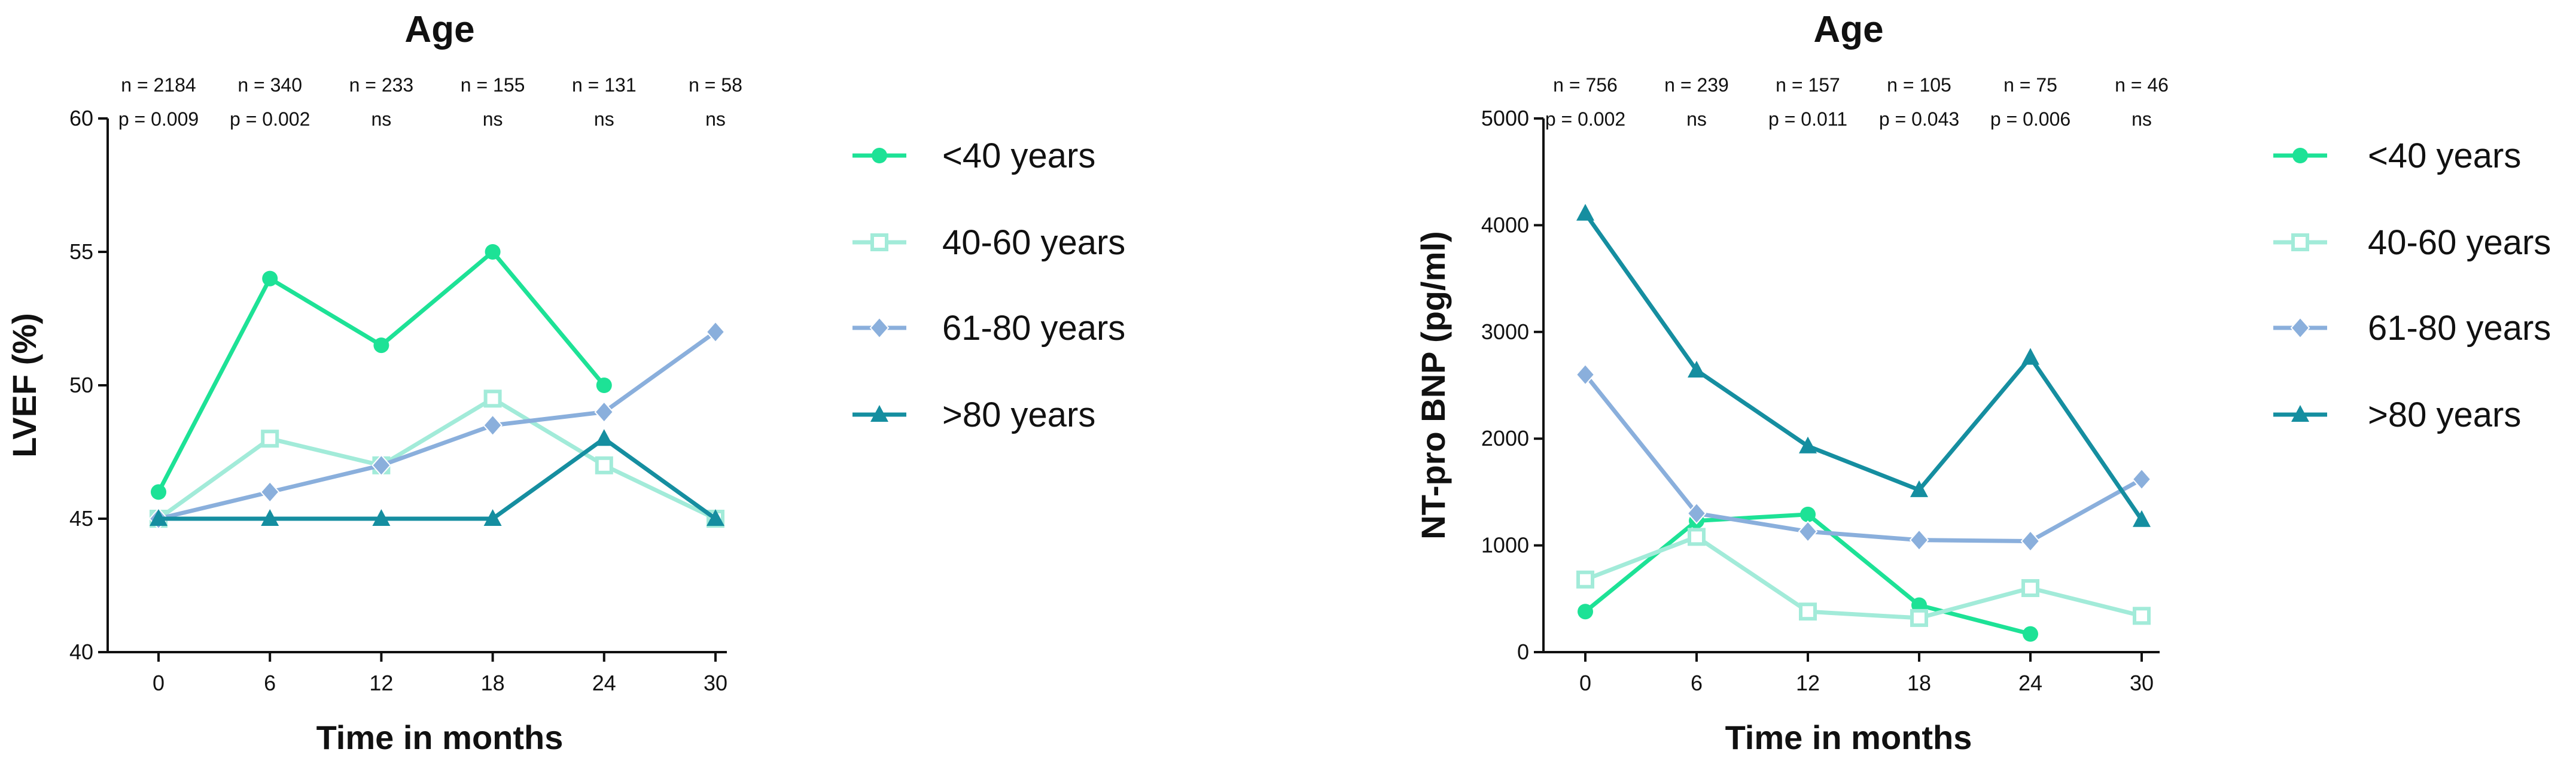 This screenshot has height=767, width=2576. Describe the element at coordinates (493, 683) in the screenshot. I see `x-tick-label: 18` at that location.